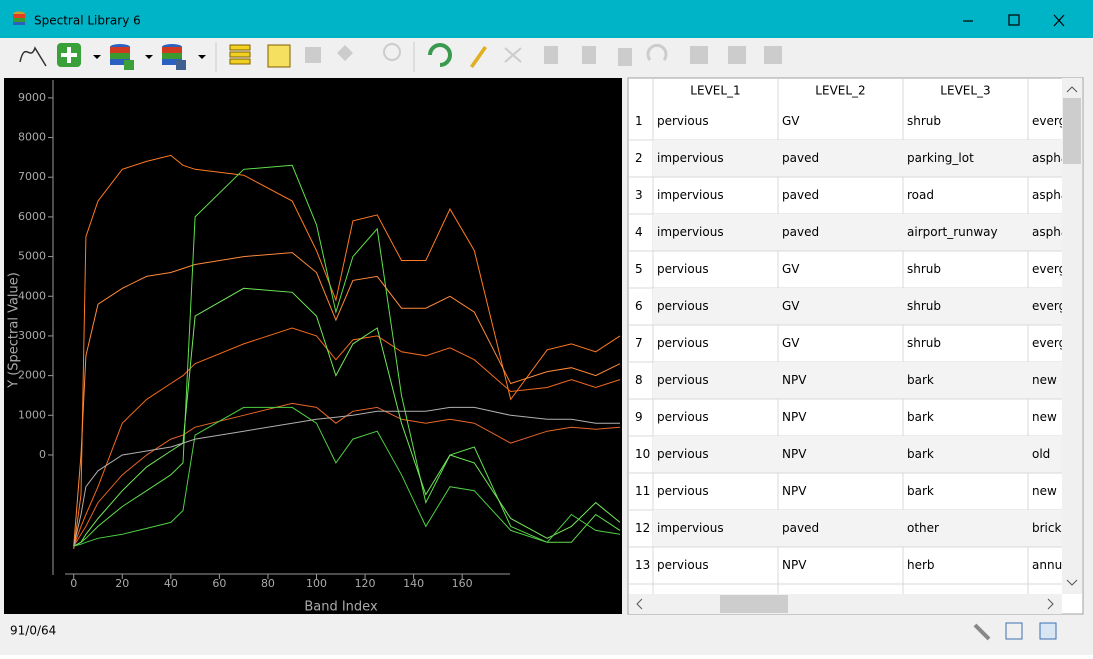  I want to click on row-number: 10, so click(642, 454).